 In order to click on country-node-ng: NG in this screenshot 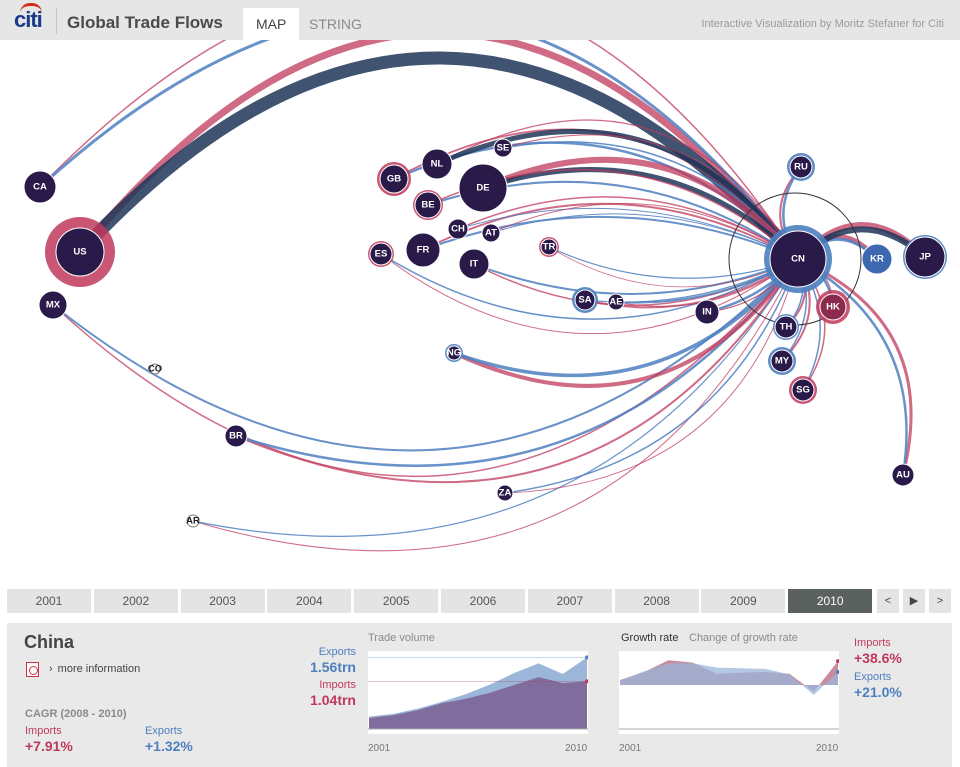, I will do `click(454, 353)`.